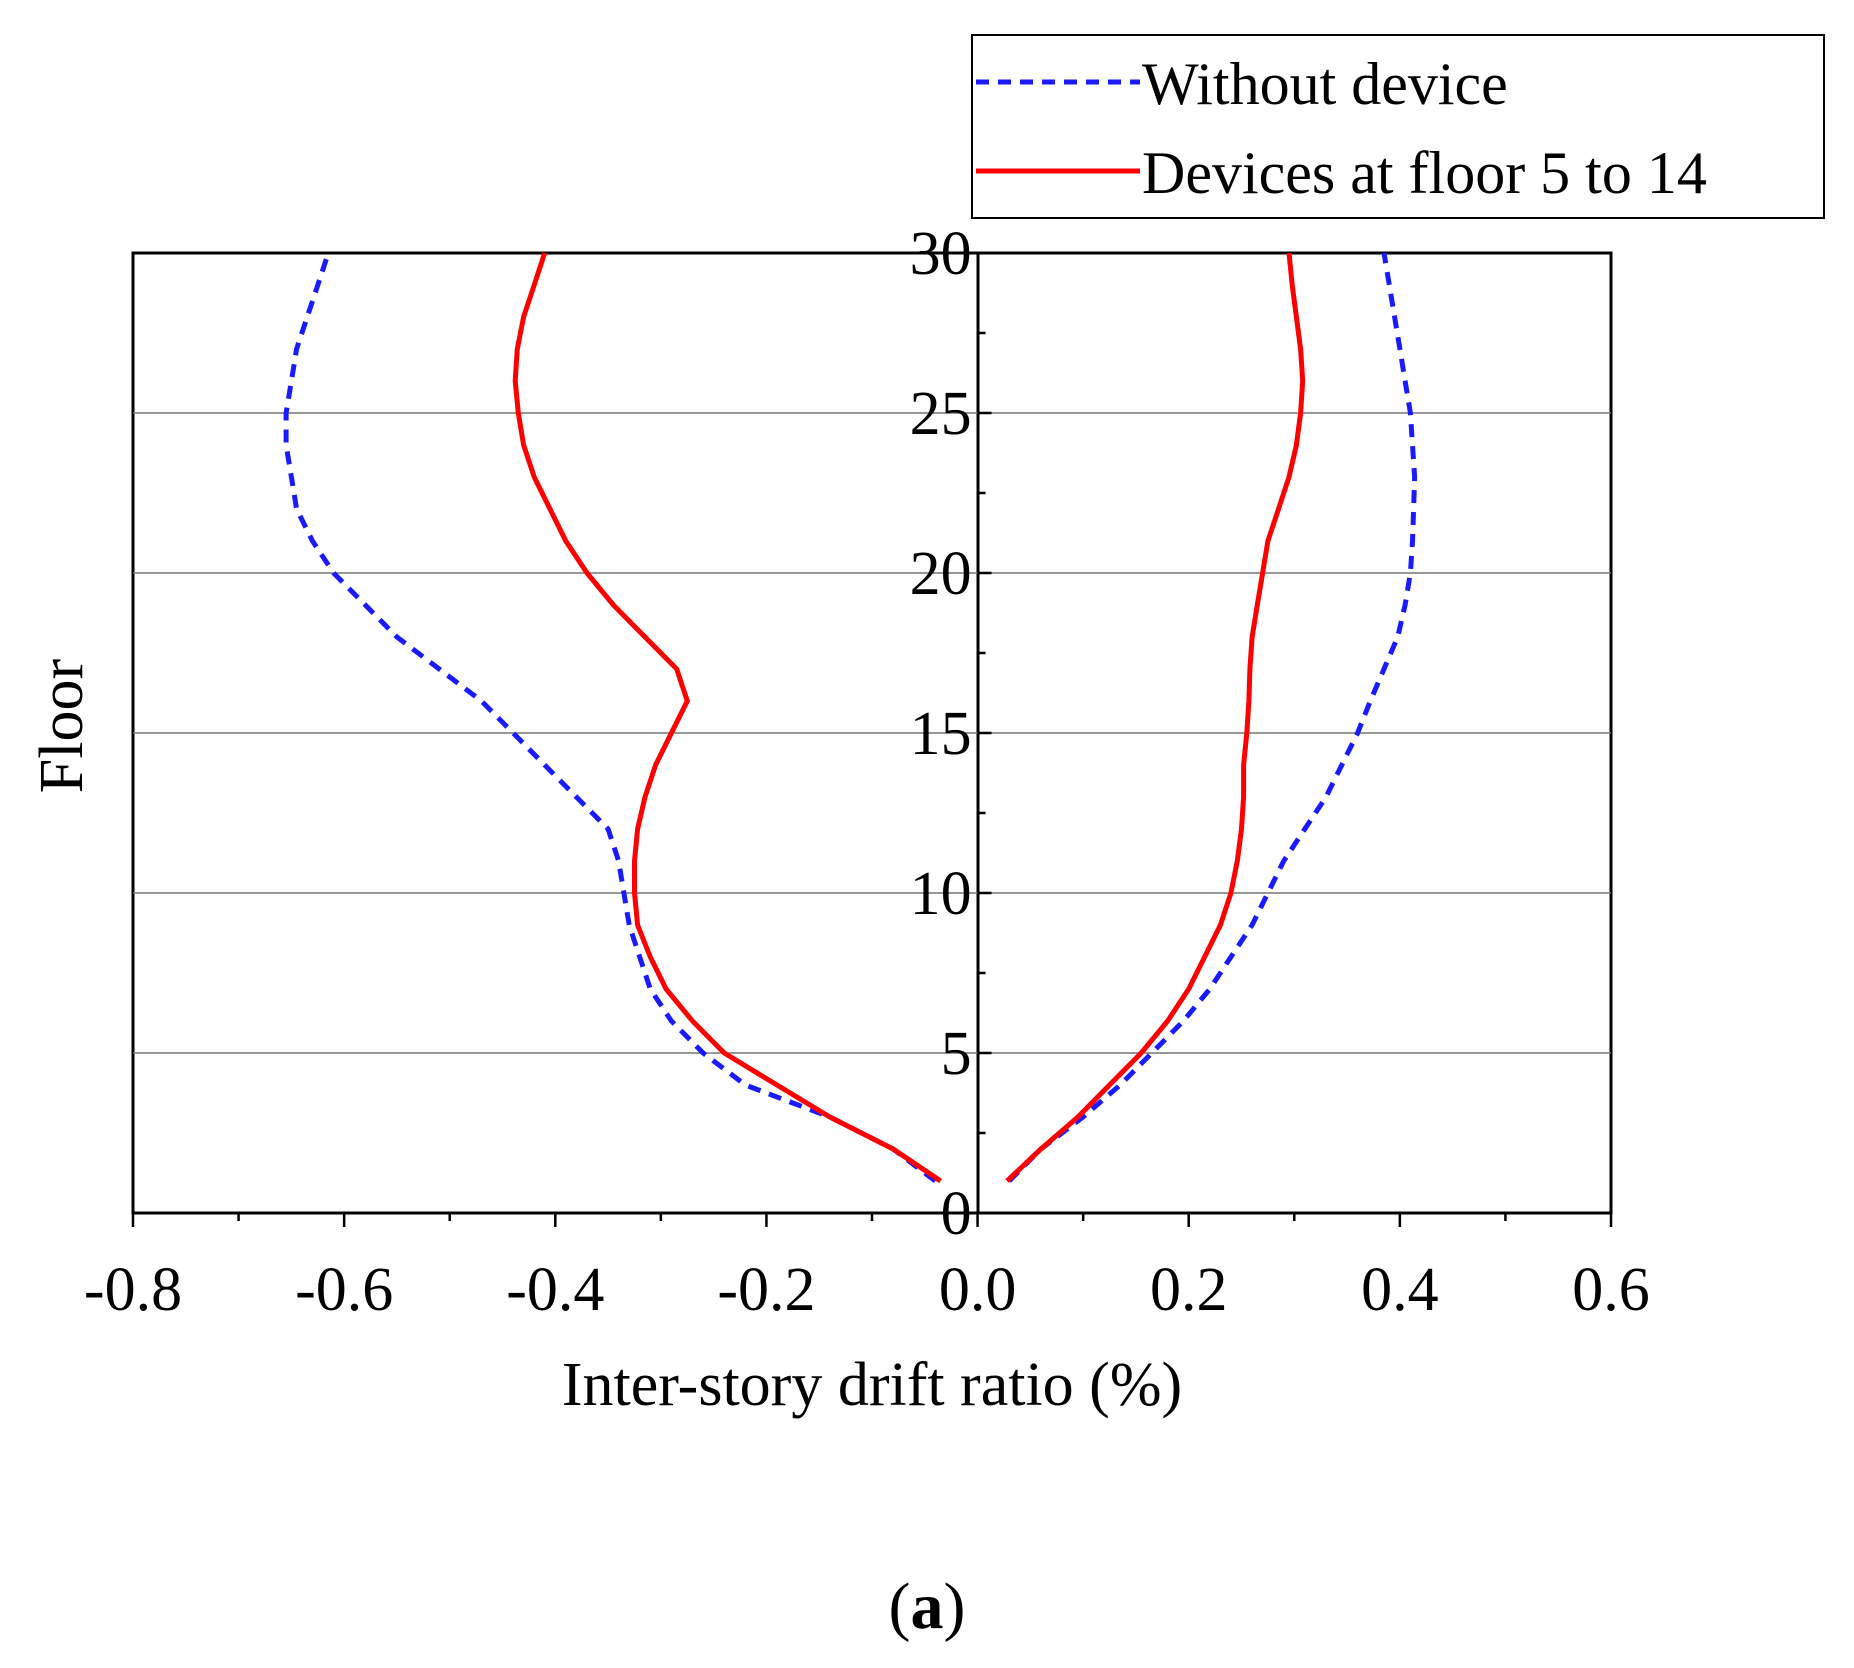  Describe the element at coordinates (1424, 173) in the screenshot. I see `legend-label-with-devices: Devices at floor 5 to 14` at that location.